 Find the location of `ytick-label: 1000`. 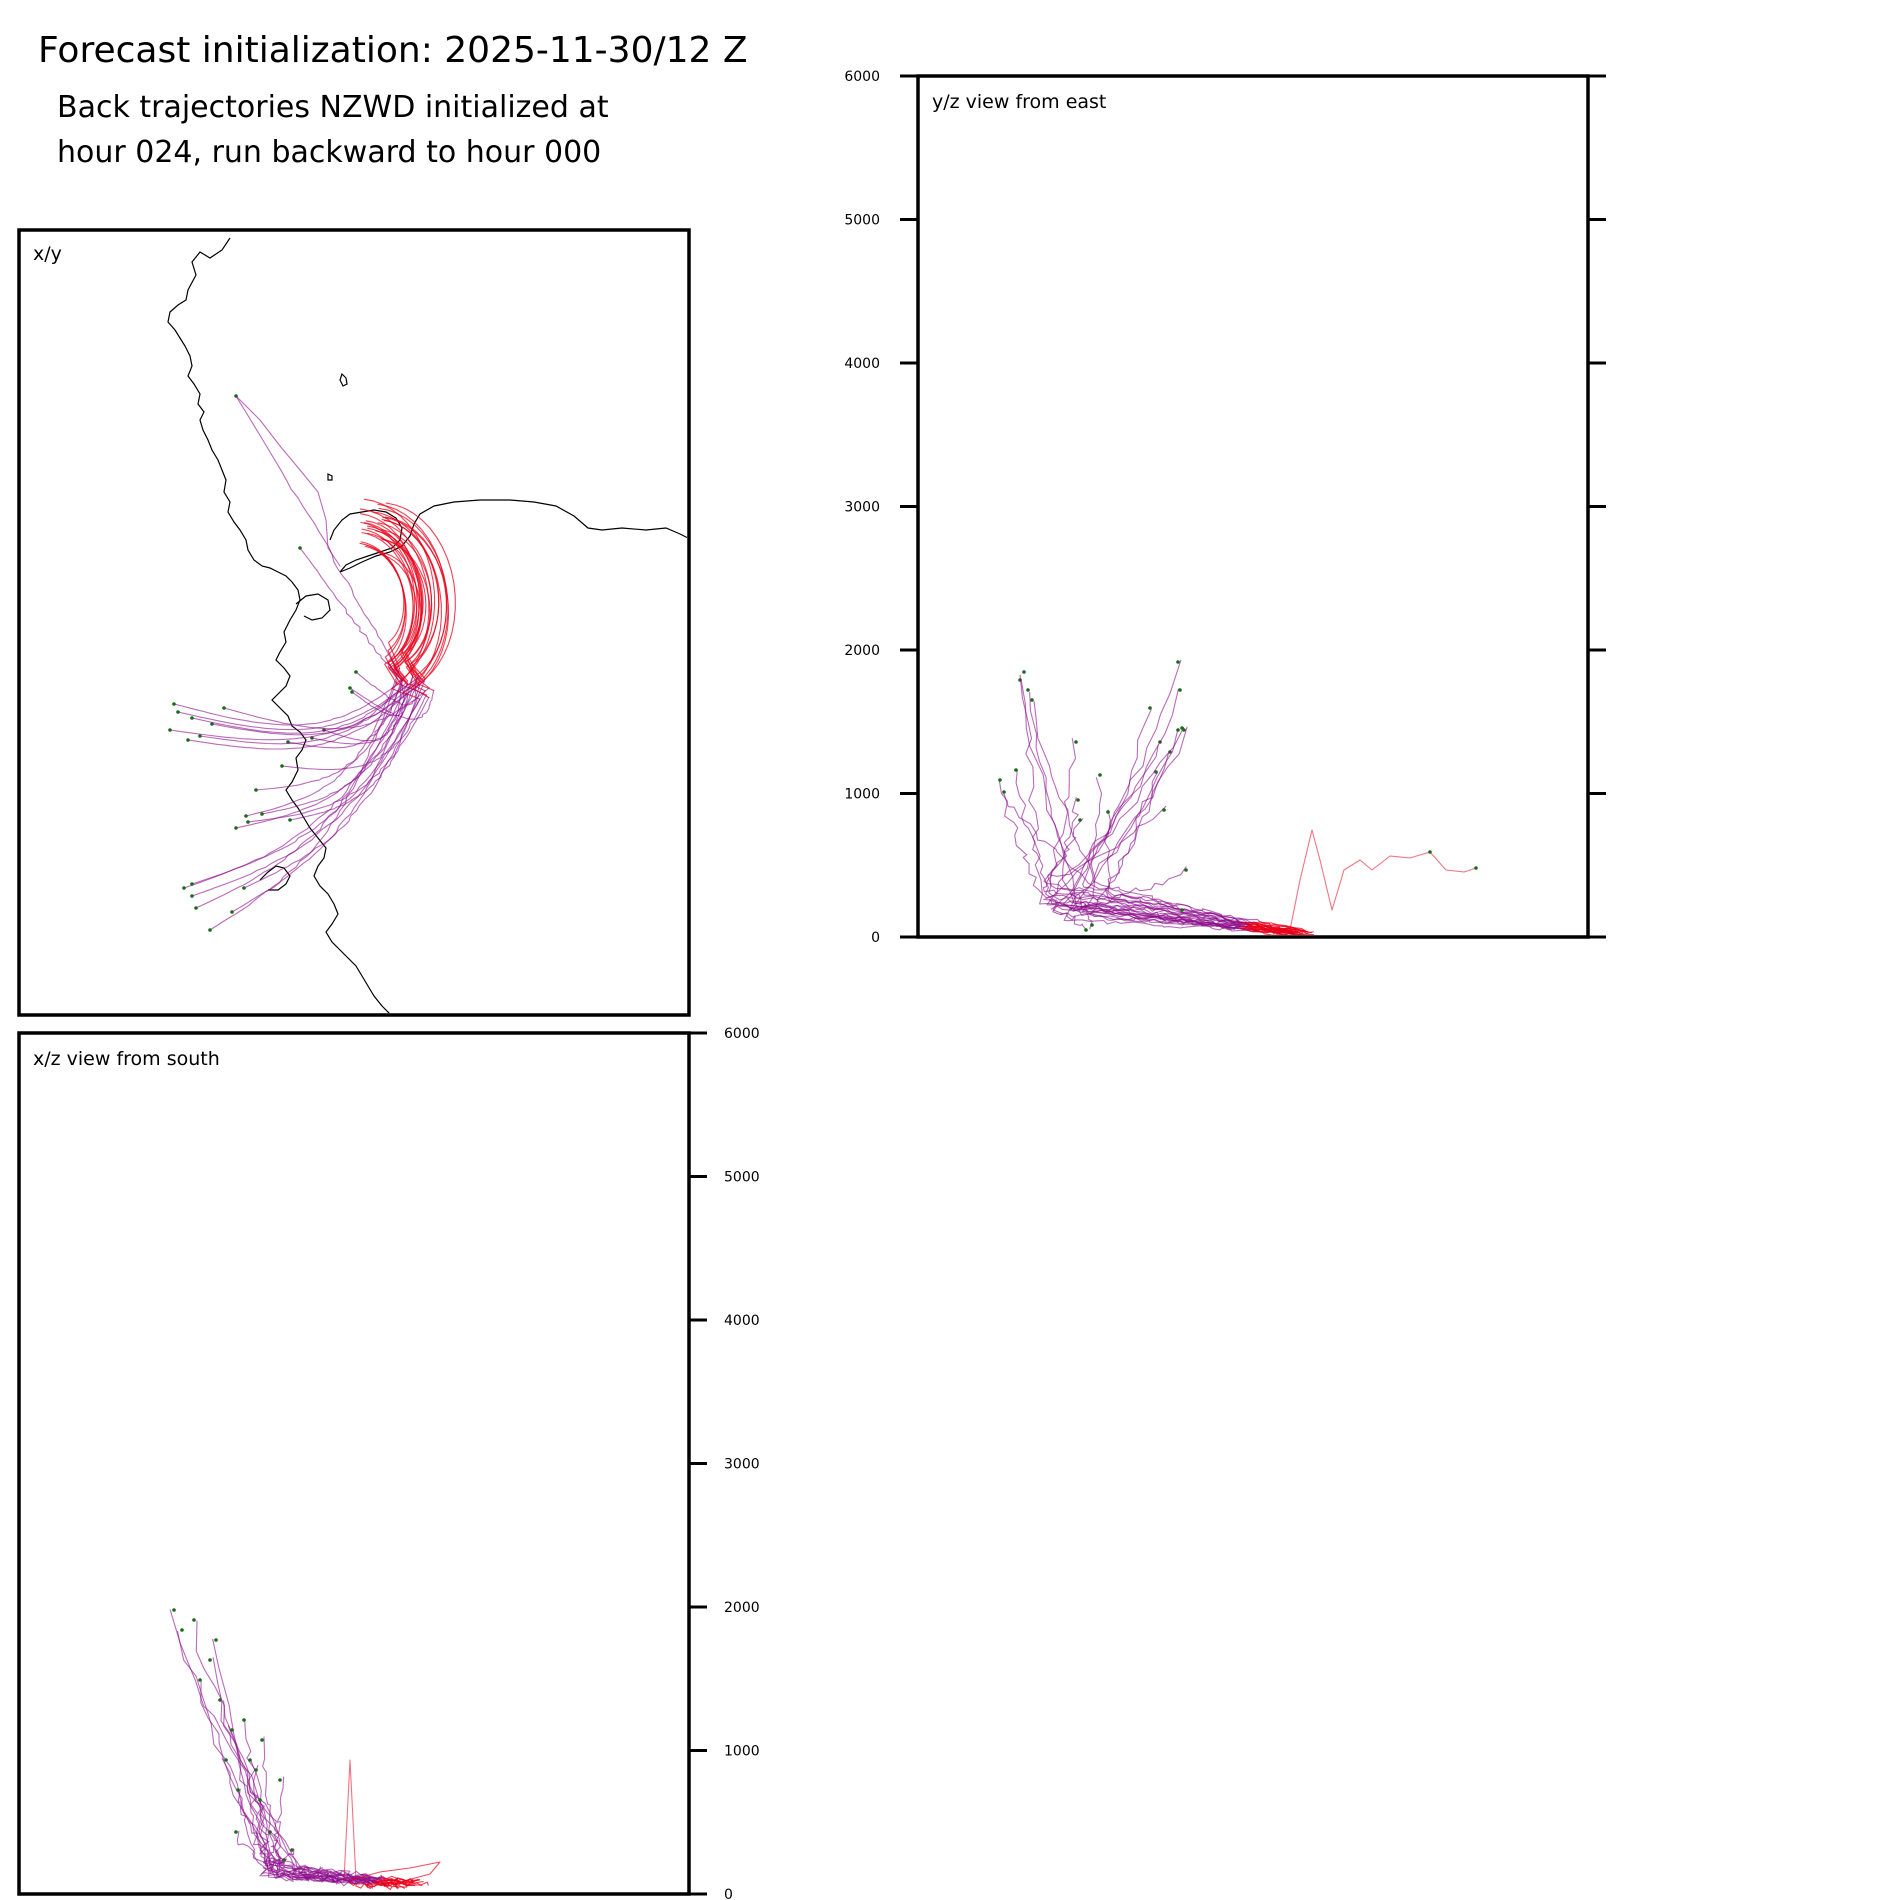

ytick-label: 1000 is located at coordinates (742, 1752).